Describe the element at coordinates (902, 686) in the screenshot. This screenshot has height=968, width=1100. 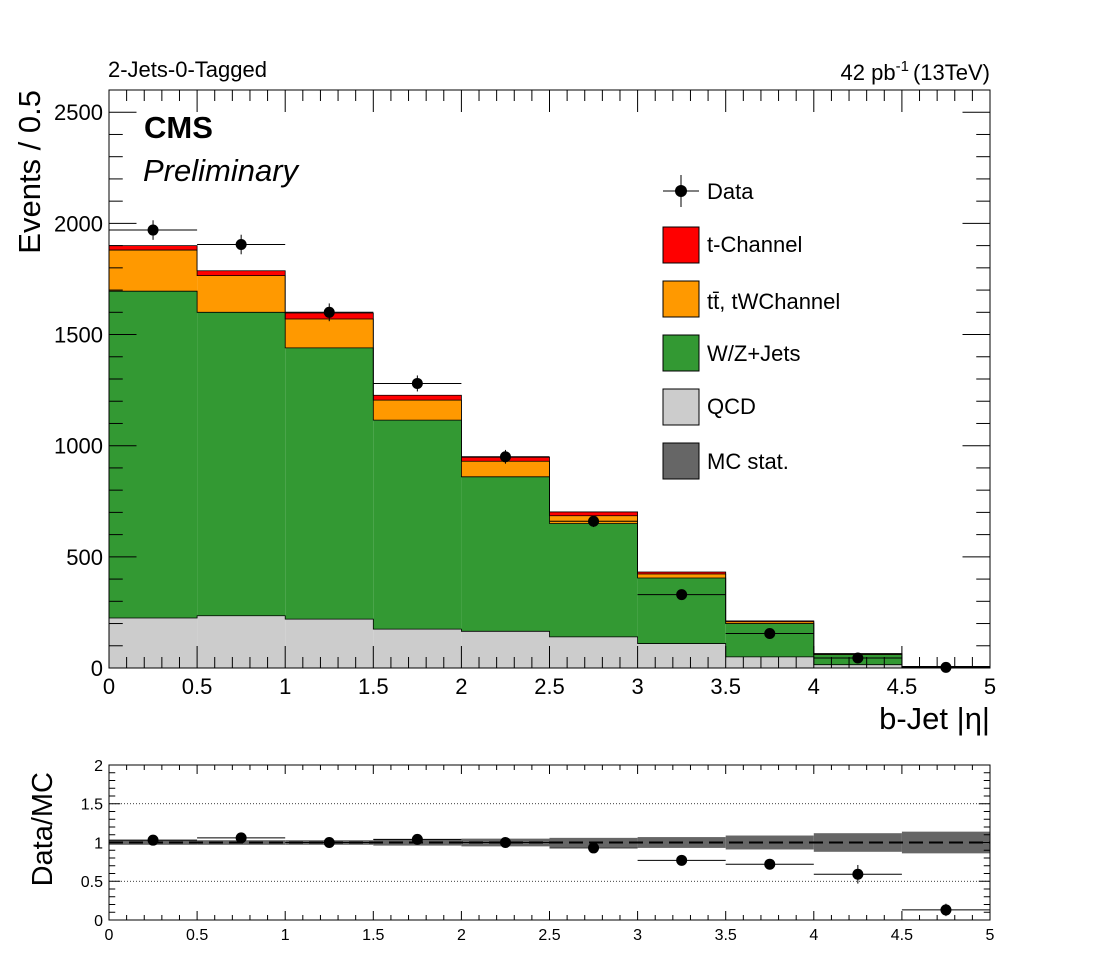
I see `main-xtick-label-9: 4.5` at that location.